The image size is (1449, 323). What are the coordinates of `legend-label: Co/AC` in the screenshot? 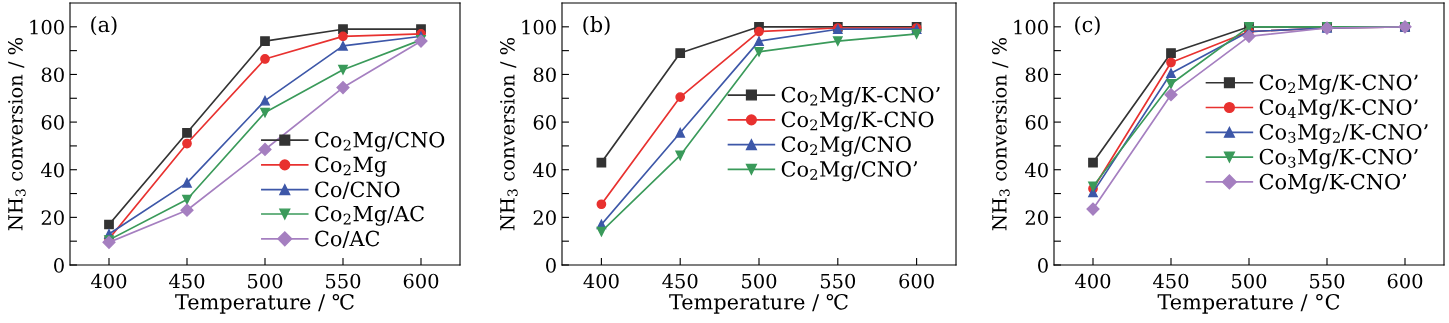 It's located at (347, 239).